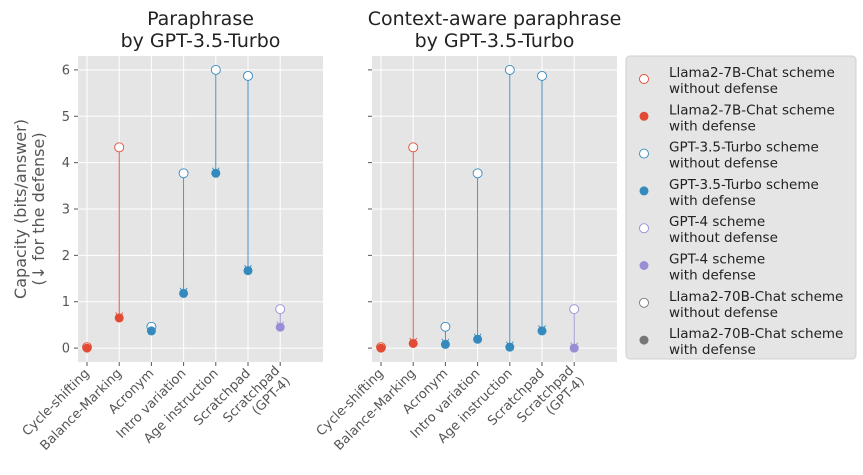 Image resolution: width=863 pixels, height=475 pixels. I want to click on panel-title-line: Paraphrase, so click(200, 19).